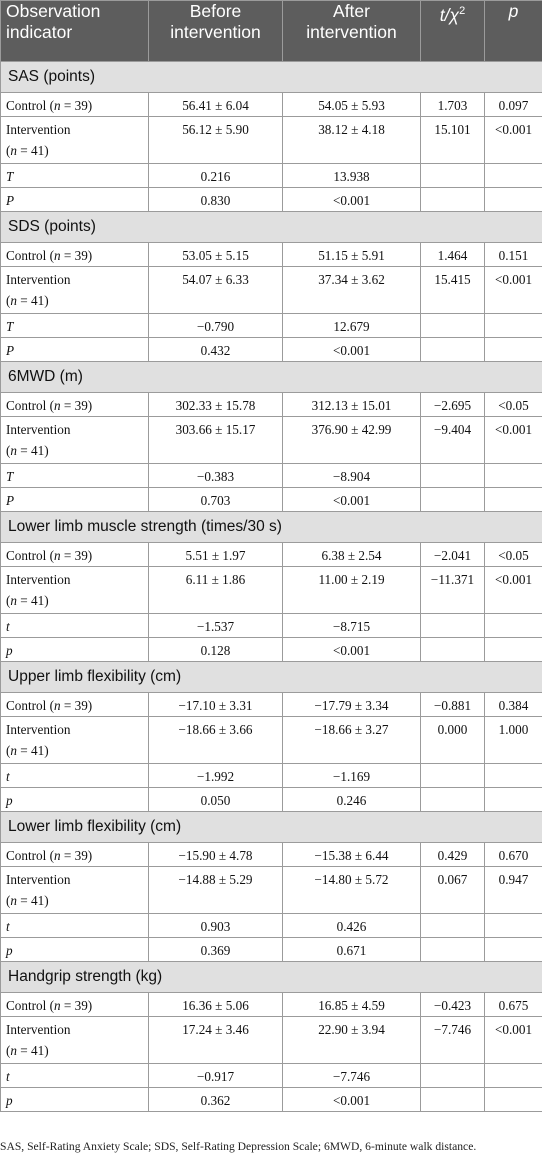  Describe the element at coordinates (215, 175) in the screenshot. I see `statistic-before-cell: 0.216` at that location.